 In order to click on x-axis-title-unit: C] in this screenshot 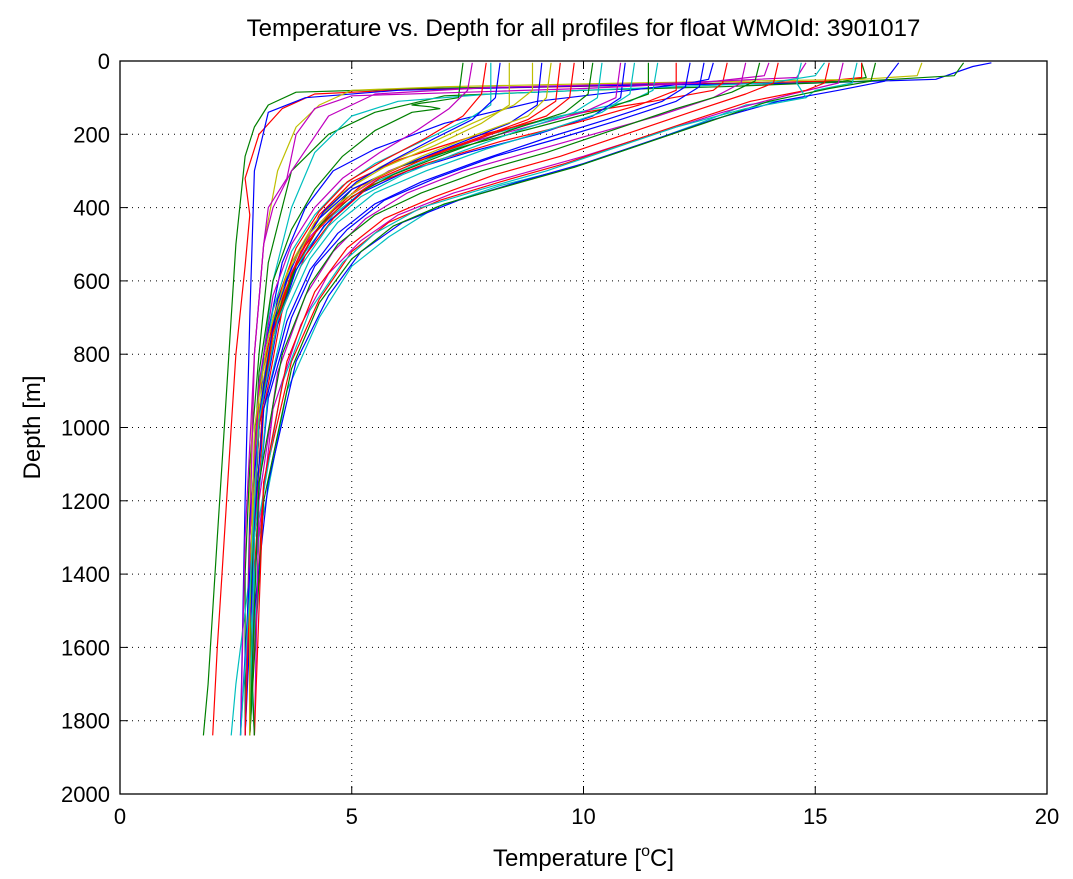, I will do `click(662, 858)`.